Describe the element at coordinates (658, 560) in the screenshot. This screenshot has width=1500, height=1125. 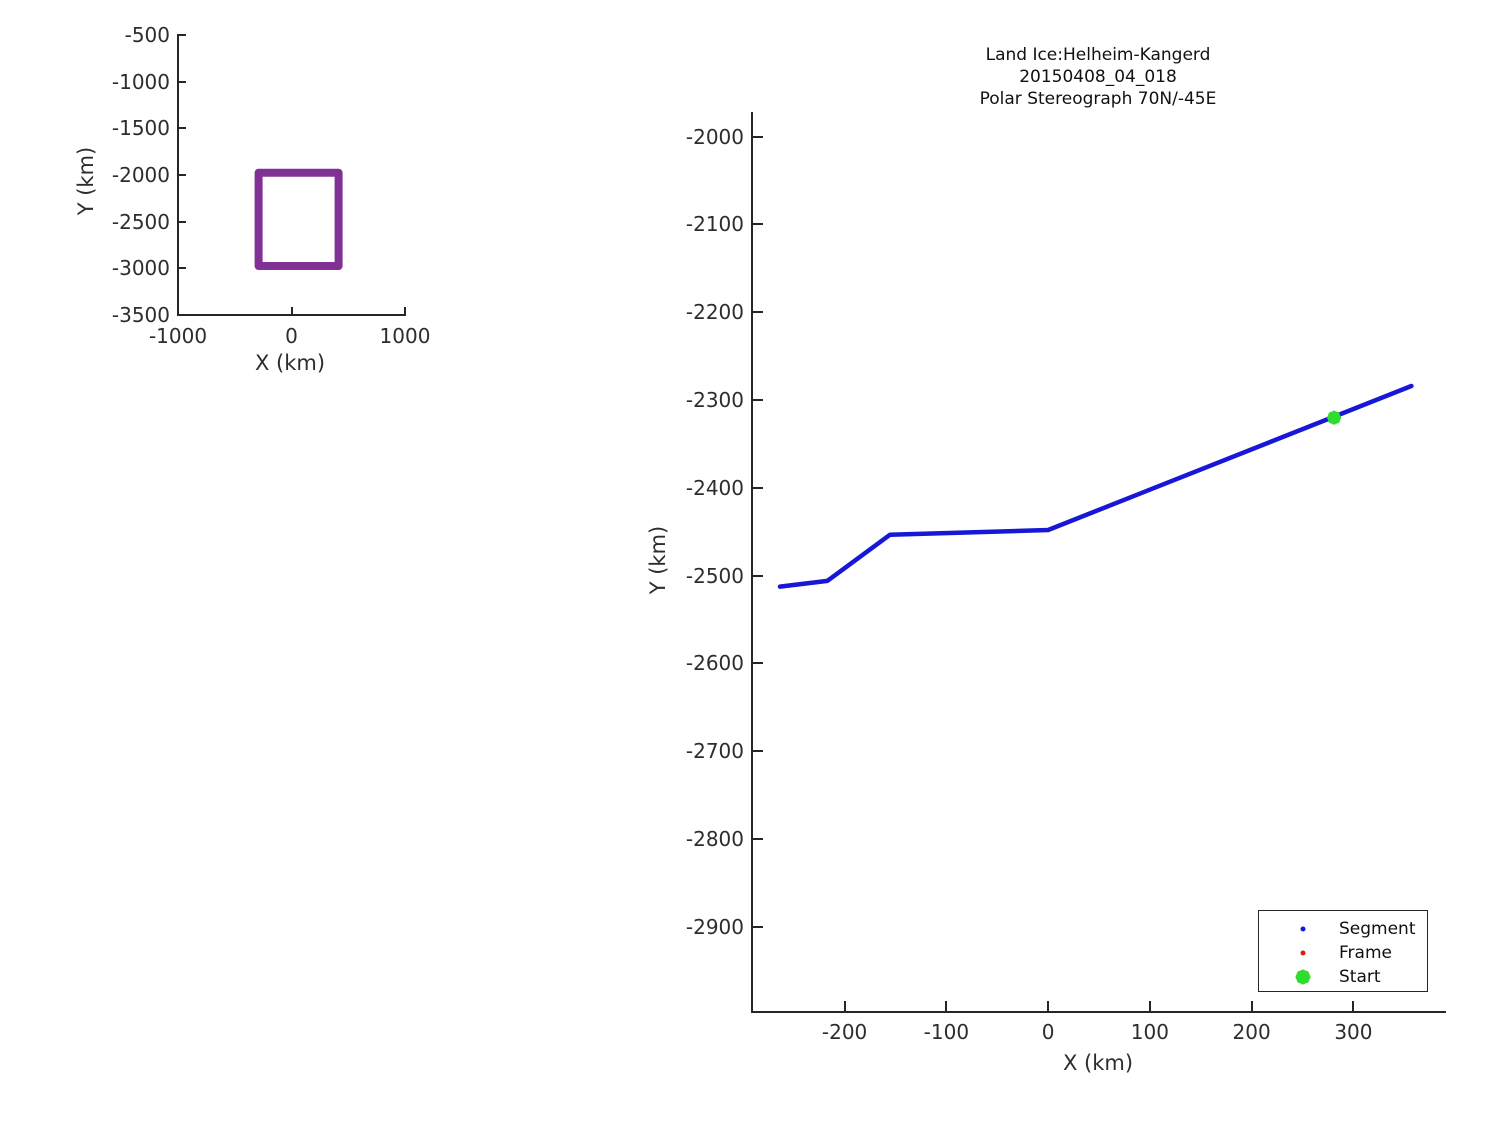
I see `main-y-axis-label: Y (km)` at that location.